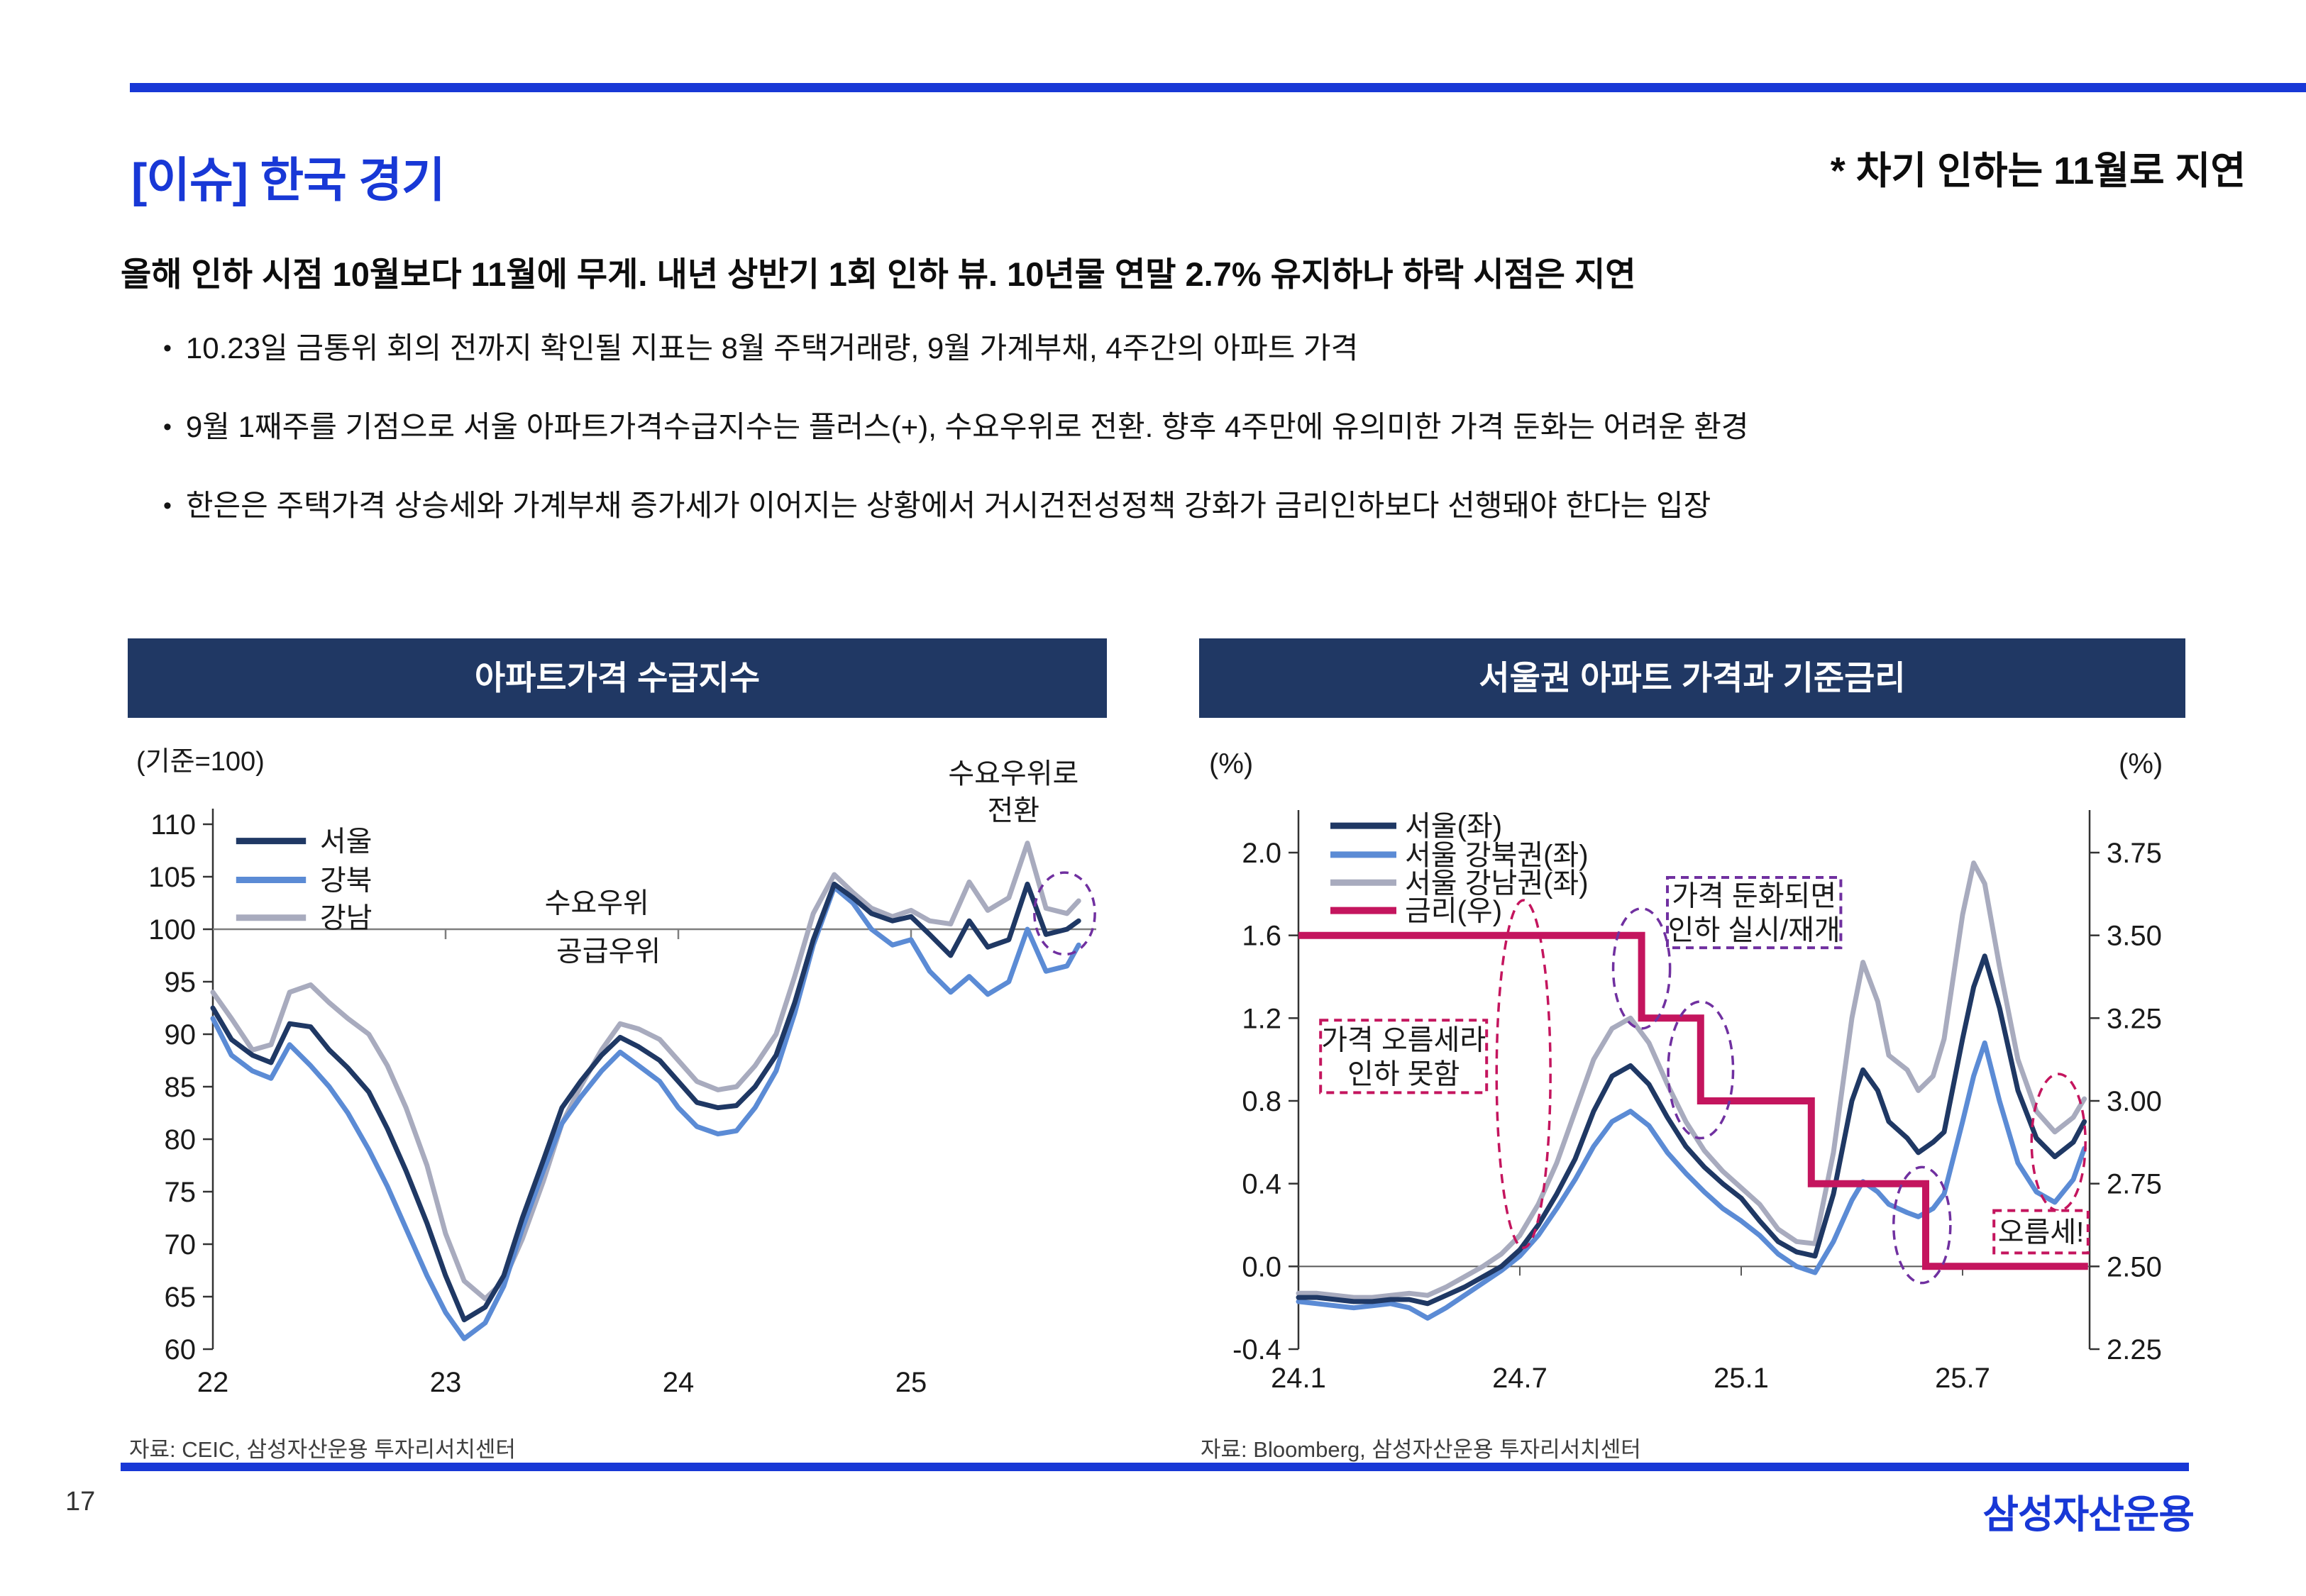 Image resolution: width=2306 pixels, height=1596 pixels. Describe the element at coordinates (1231, 764) in the screenshot. I see `right-chart-left-unit: (%)` at that location.